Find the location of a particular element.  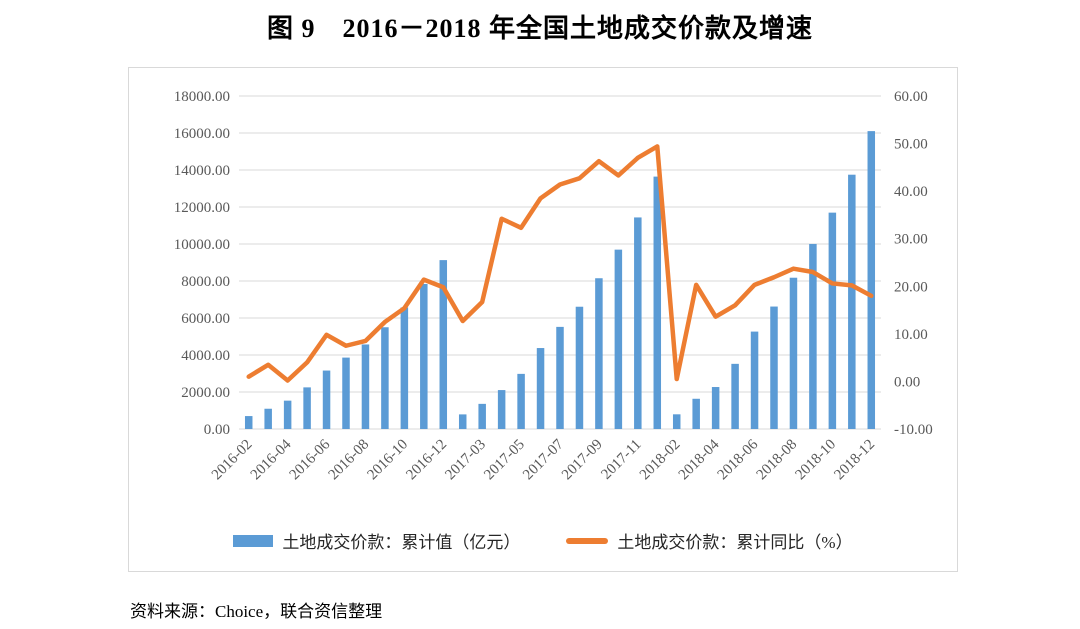

right-axis-tick-label: 50.00 is located at coordinates (911, 145).